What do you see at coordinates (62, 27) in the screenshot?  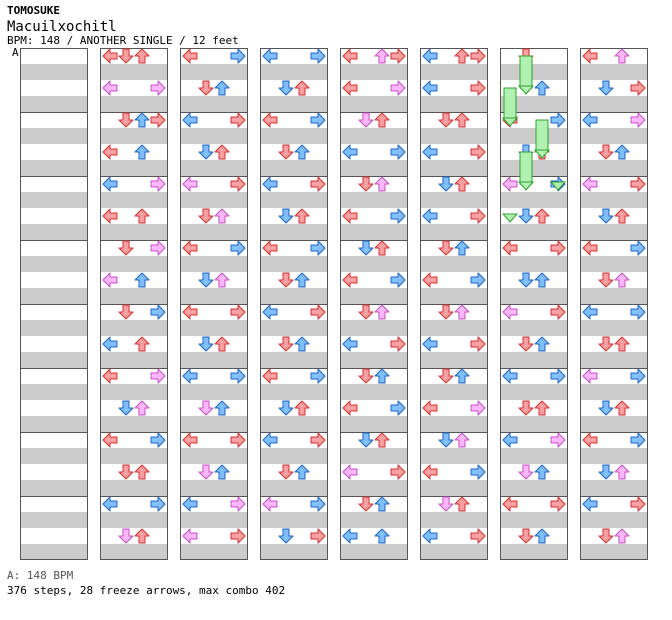 I see `song-title: Macuilxochitl` at bounding box center [62, 27].